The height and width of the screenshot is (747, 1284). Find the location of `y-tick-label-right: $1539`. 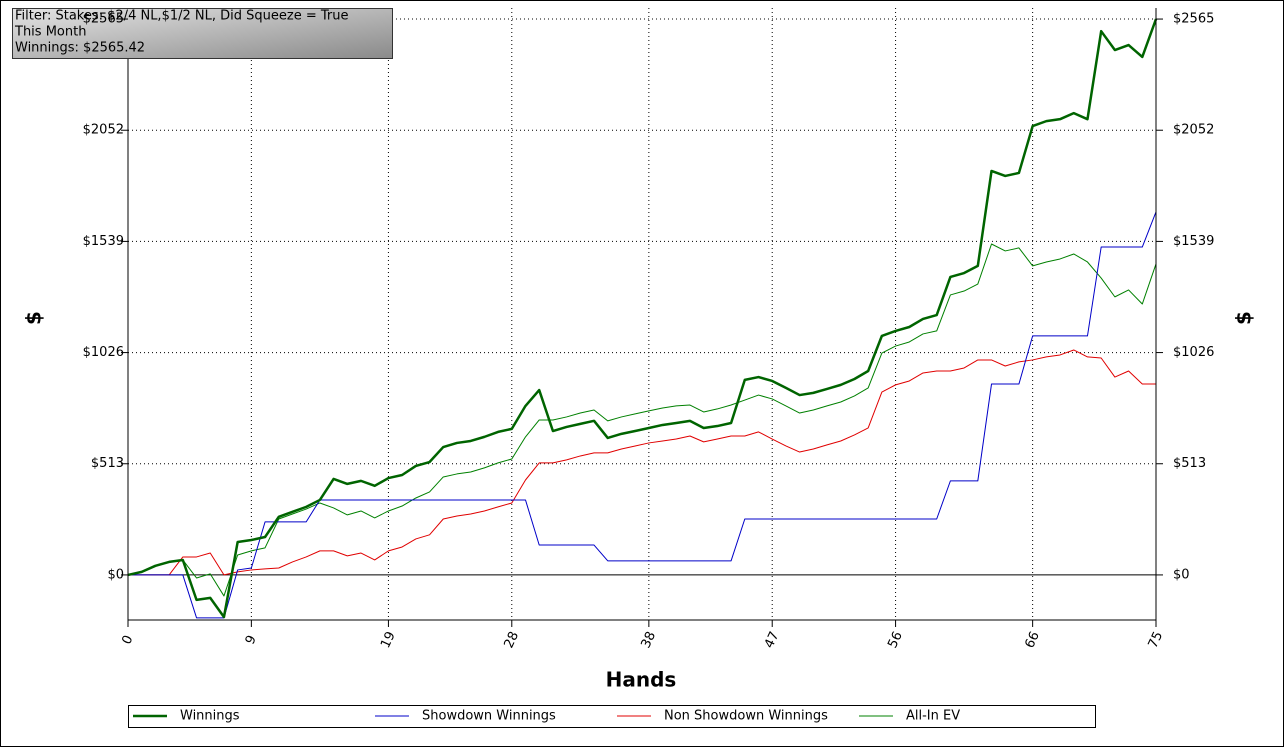

y-tick-label-right: $1539 is located at coordinates (1193, 241).